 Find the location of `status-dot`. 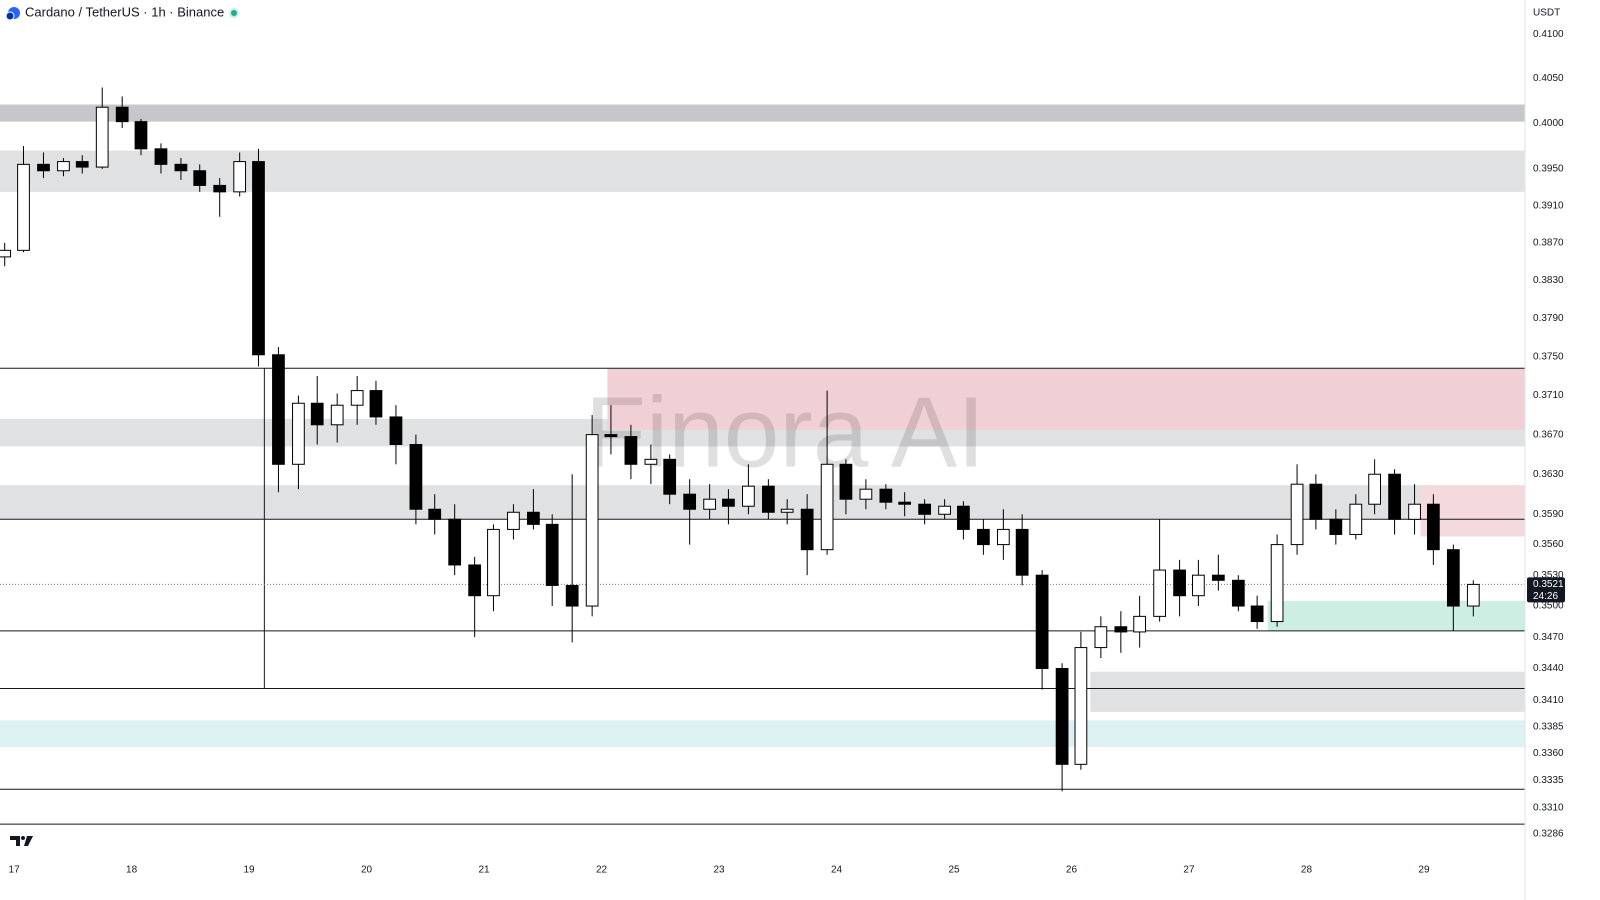

status-dot is located at coordinates (234, 13).